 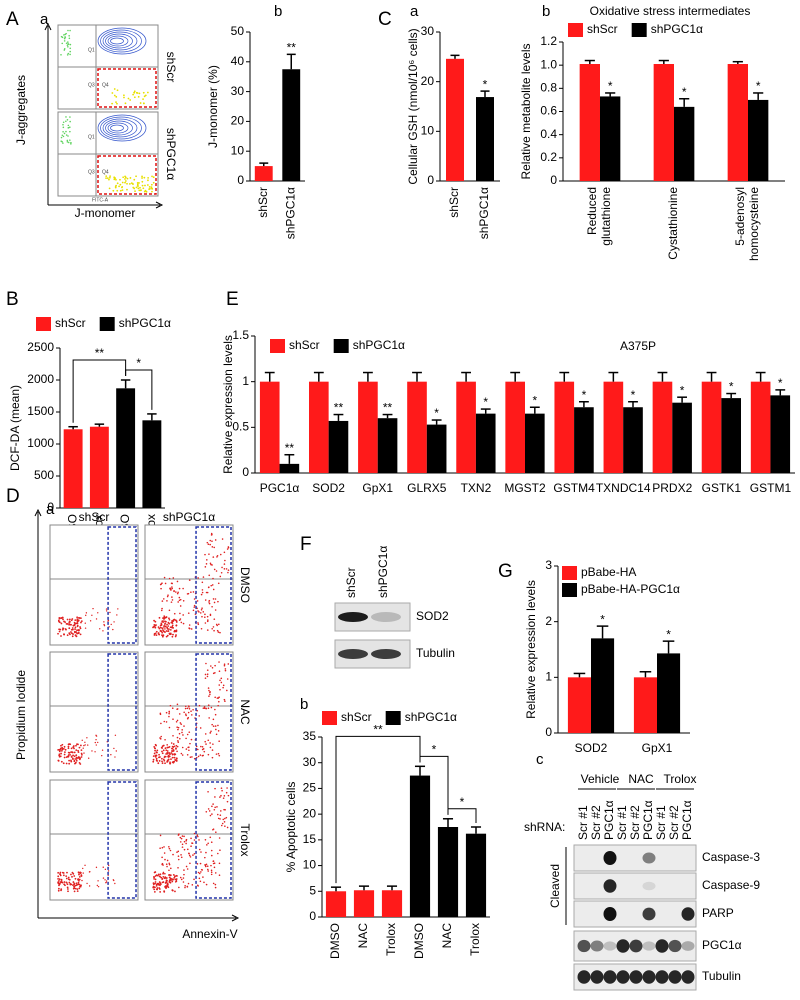 What do you see at coordinates (674, 822) in the screenshot?
I see `lane-label: Scr #2` at bounding box center [674, 822].